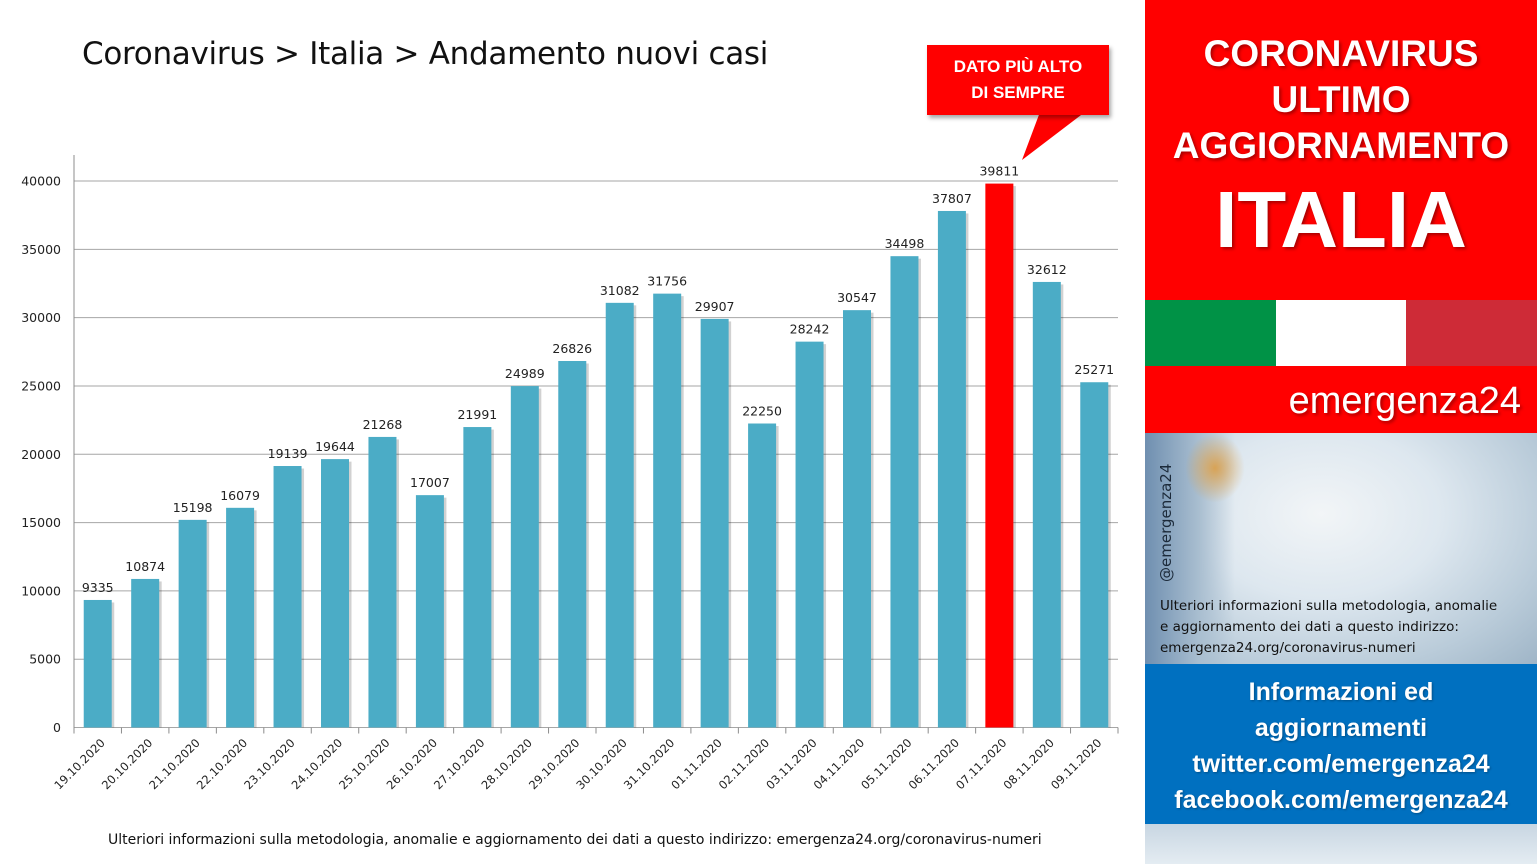 The image size is (1537, 864). Describe the element at coordinates (1210, 333) in the screenshot. I see `flag-green` at that location.